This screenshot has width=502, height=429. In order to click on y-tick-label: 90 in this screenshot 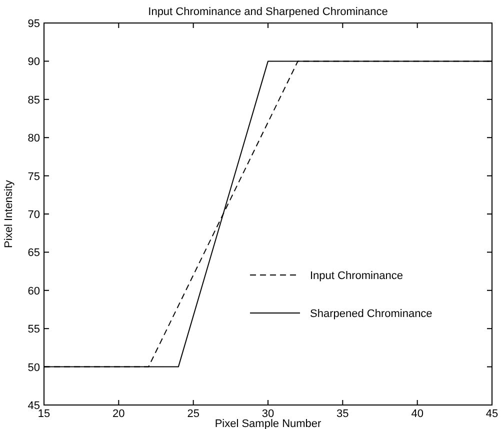, I will do `click(34, 62)`.